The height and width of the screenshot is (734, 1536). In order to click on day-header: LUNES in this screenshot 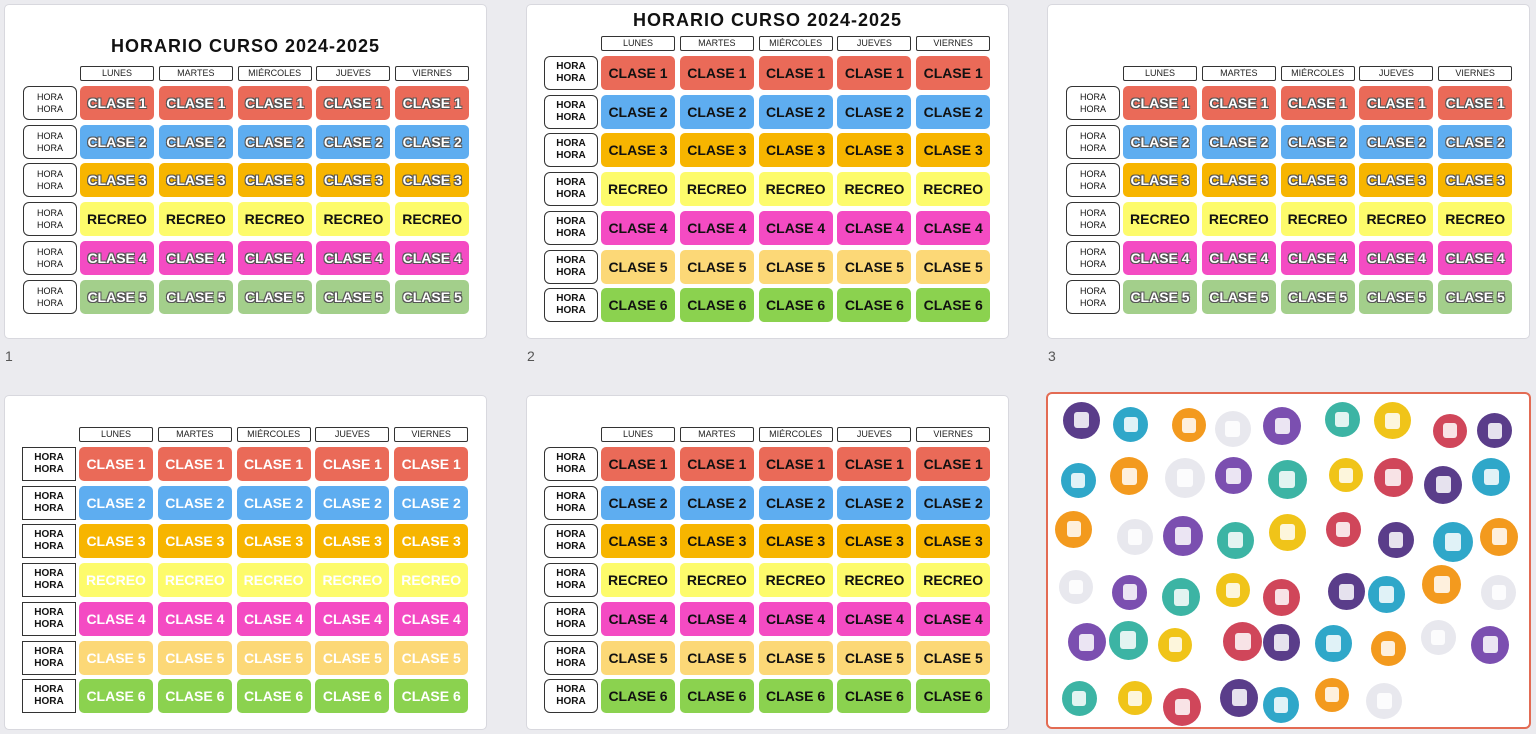, I will do `click(117, 73)`.